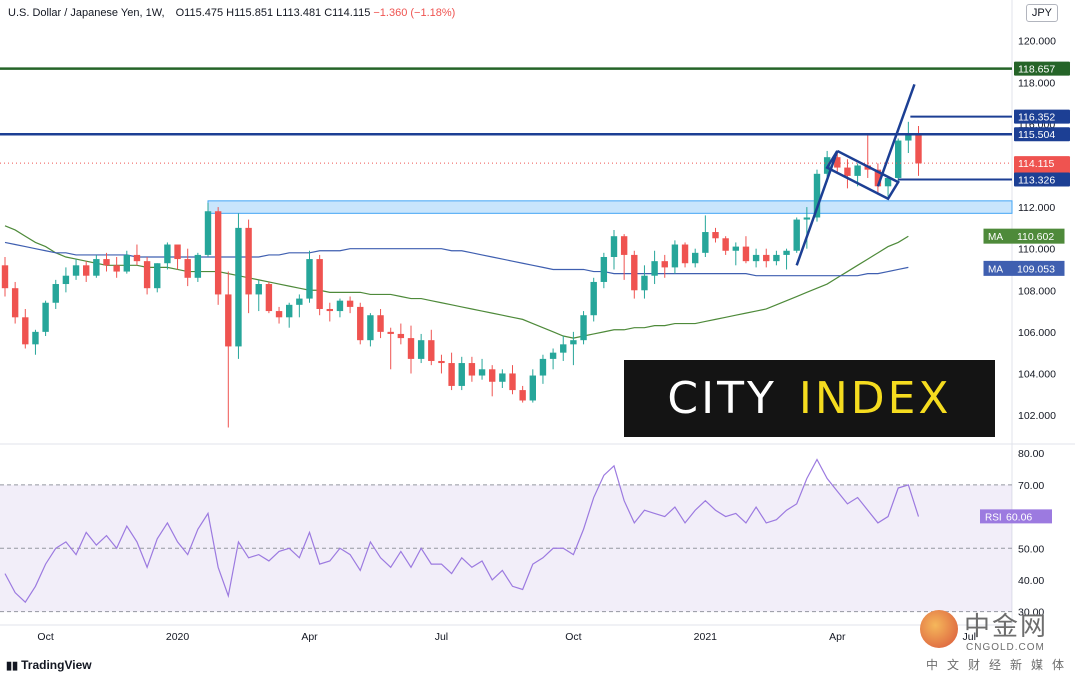  What do you see at coordinates (1000, 665) in the screenshot?
I see `cngold-subtitle: 中文财经新媒体` at bounding box center [1000, 665].